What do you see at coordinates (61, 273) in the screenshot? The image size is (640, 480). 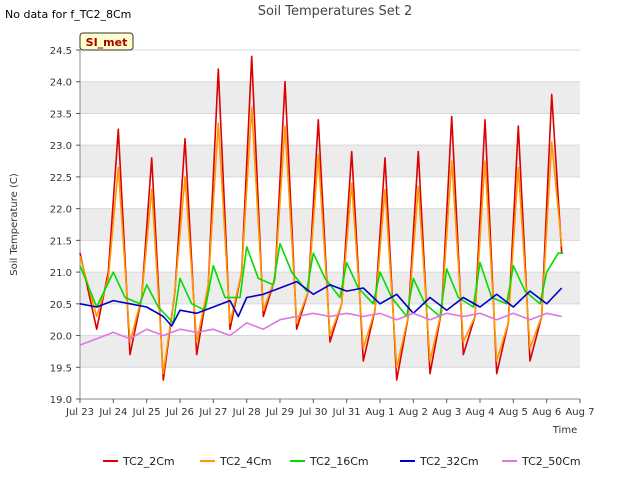 I see `y-tick-label: 21.0` at bounding box center [61, 273].